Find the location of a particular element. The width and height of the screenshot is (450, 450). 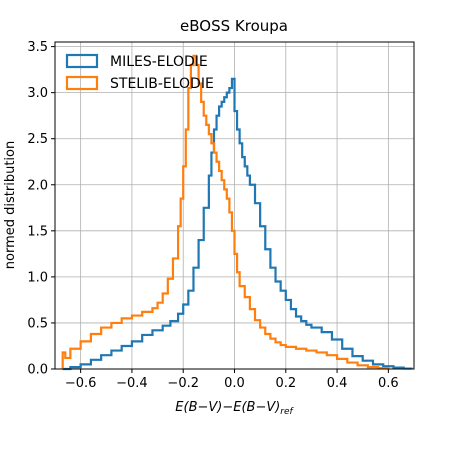

y-tick-label: 1.5 is located at coordinates (37, 231).